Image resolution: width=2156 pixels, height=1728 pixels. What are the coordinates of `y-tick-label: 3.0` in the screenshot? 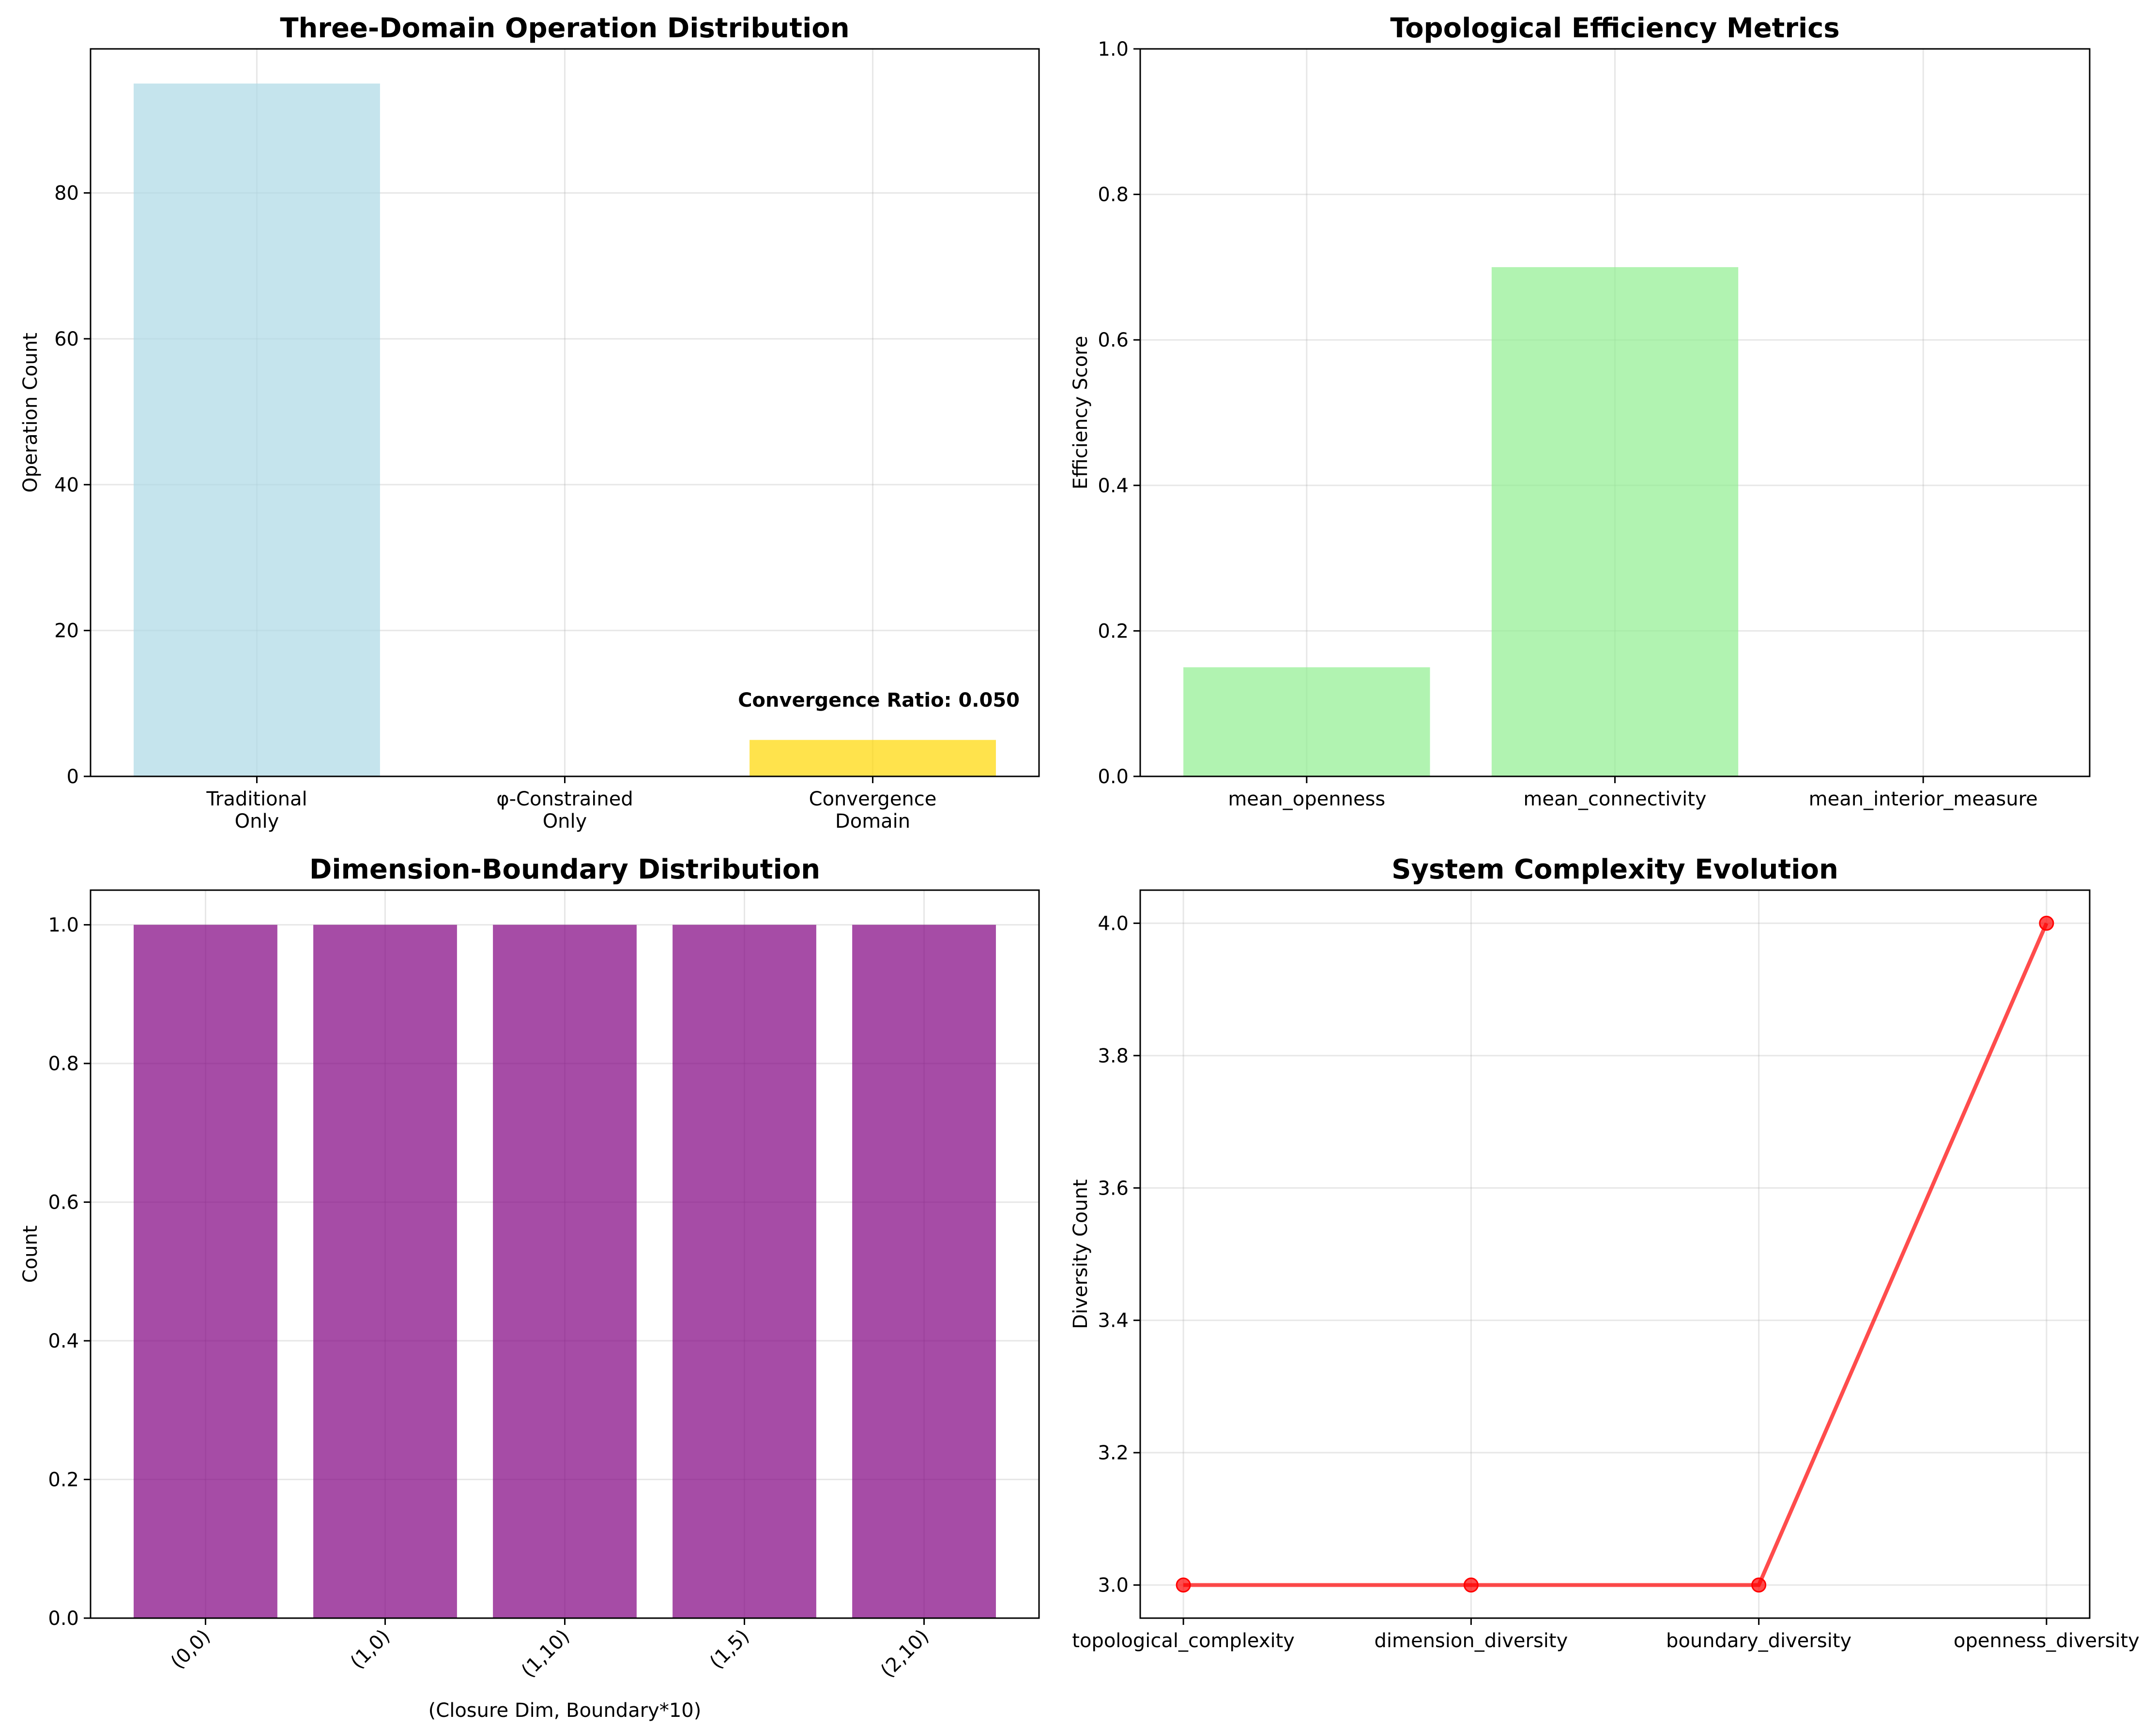 It's located at (1113, 1586).